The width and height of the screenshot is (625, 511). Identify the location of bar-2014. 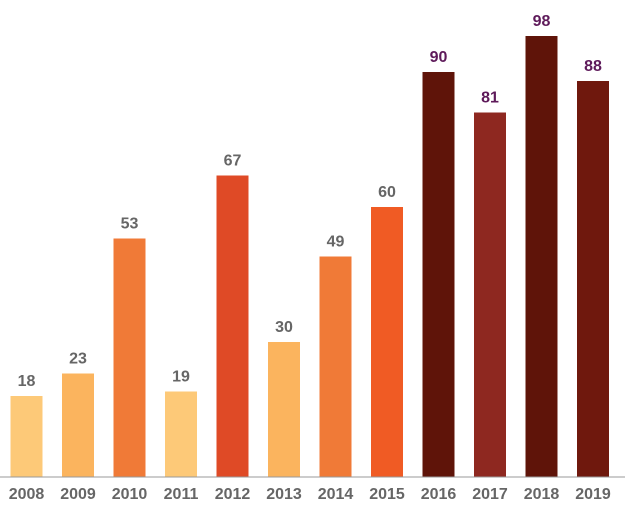
(335, 366).